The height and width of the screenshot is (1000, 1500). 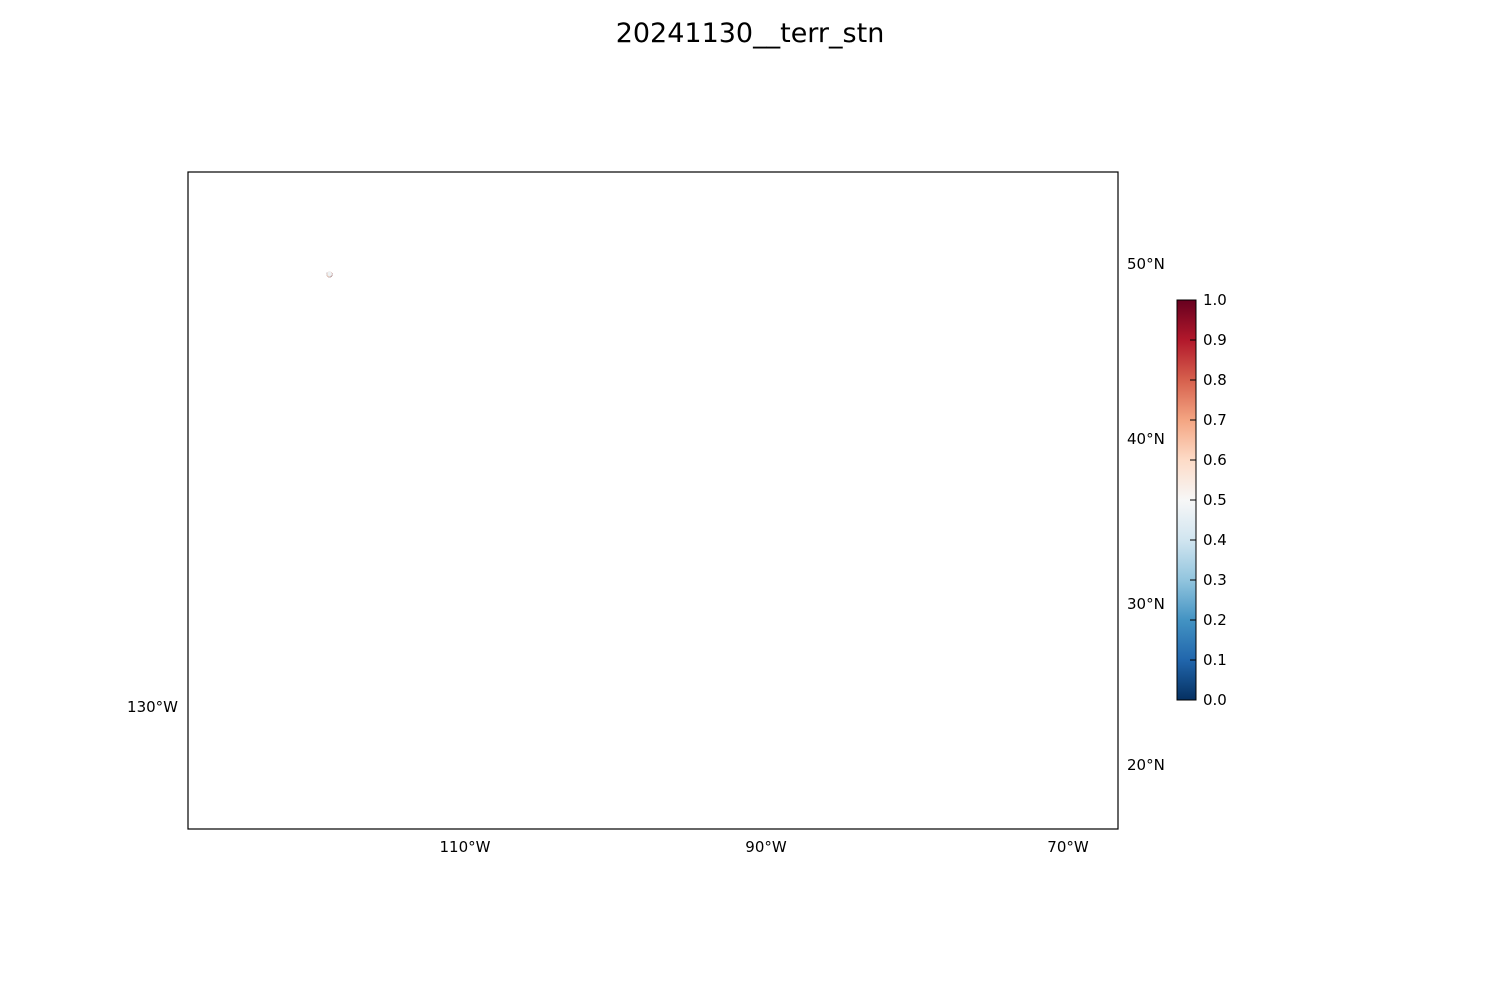 I want to click on station-point, so click(x=329, y=274).